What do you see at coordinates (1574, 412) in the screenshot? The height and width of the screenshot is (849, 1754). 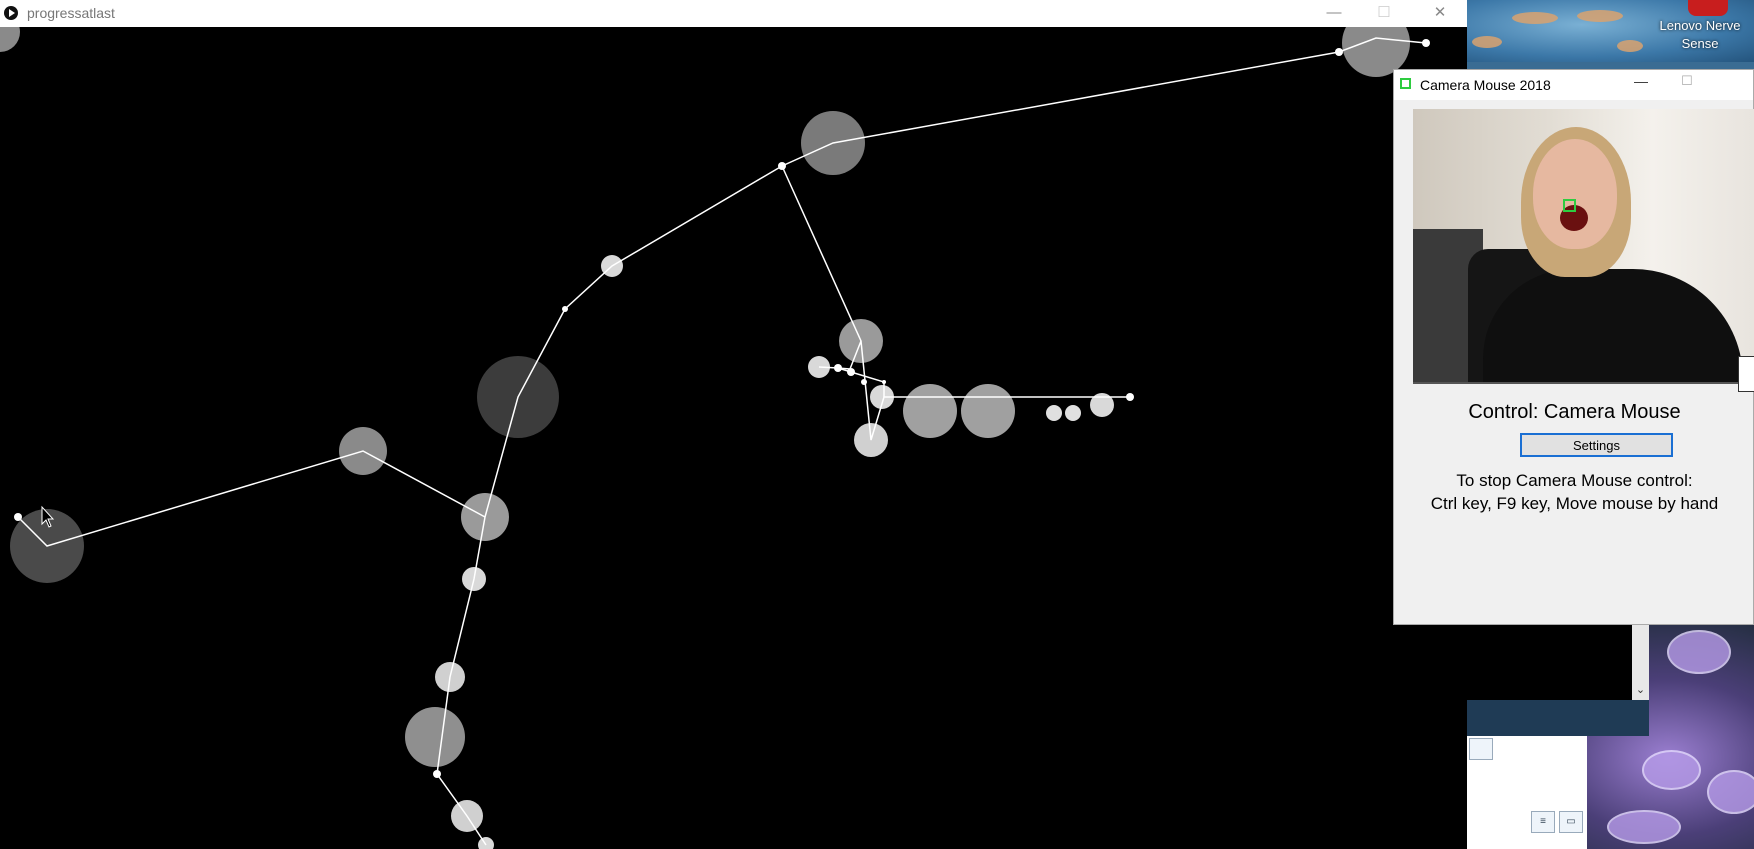 I see `control-status: Control: Camera Mouse` at bounding box center [1574, 412].